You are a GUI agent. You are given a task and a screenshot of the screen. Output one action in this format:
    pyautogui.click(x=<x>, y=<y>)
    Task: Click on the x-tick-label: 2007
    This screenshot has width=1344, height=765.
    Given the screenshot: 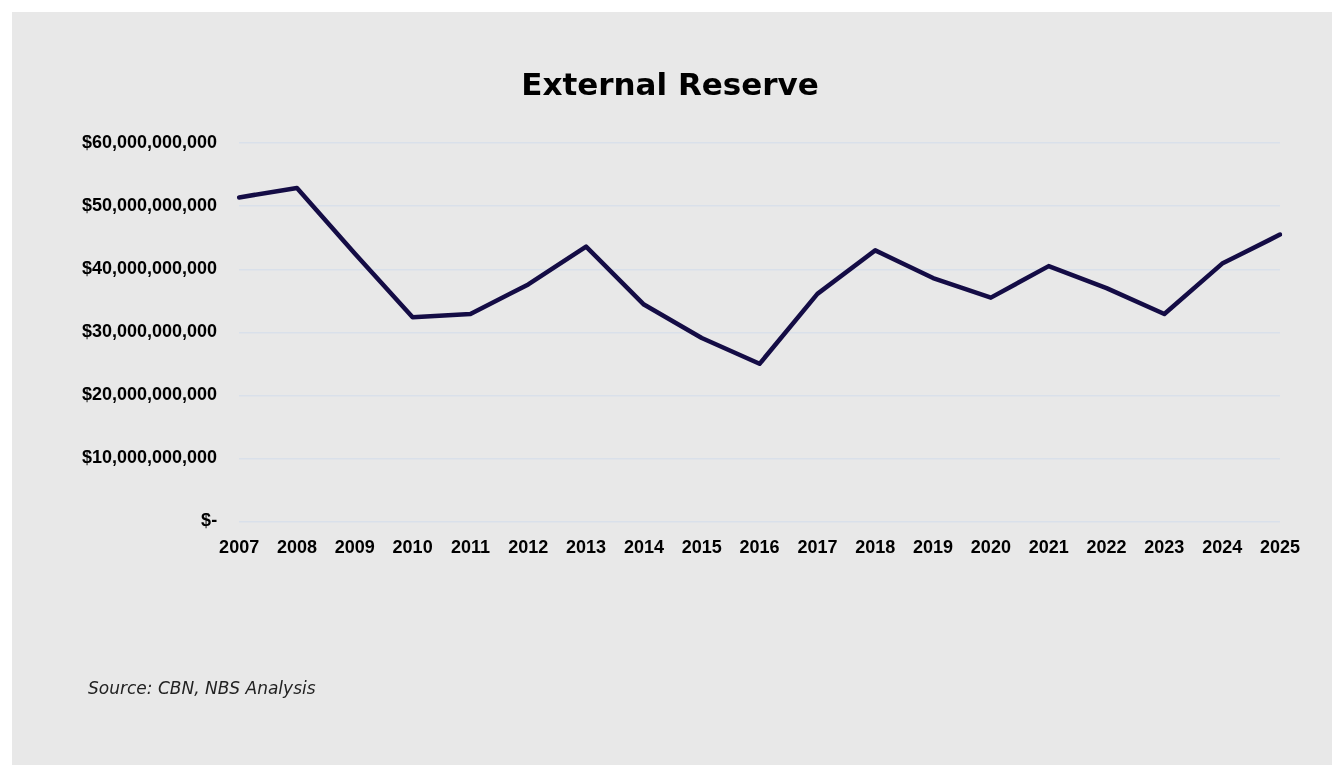 What is the action you would take?
    pyautogui.click(x=239, y=547)
    